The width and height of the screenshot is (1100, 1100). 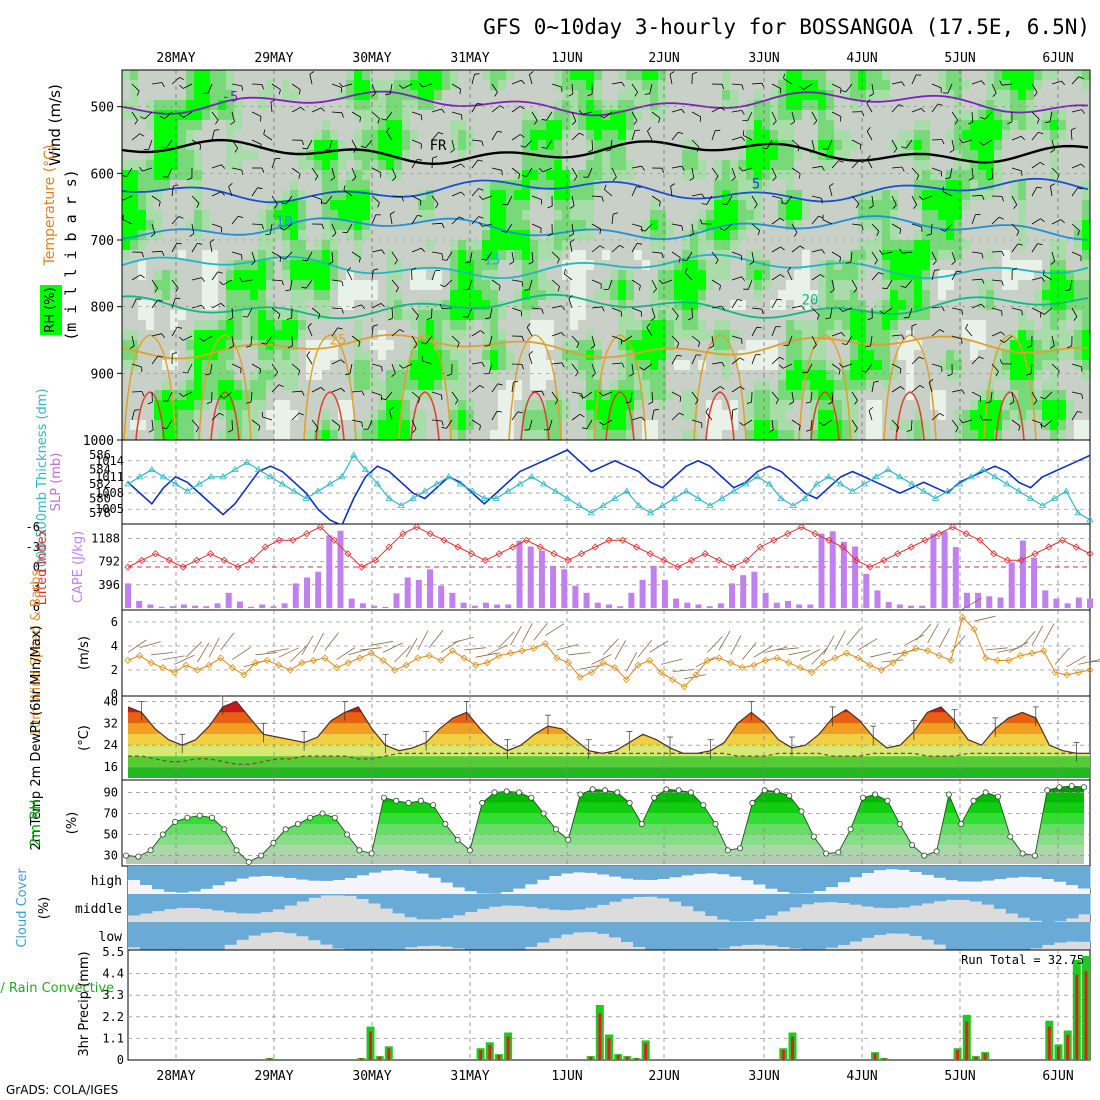 What do you see at coordinates (430, 534) in the screenshot?
I see `li-point` at bounding box center [430, 534].